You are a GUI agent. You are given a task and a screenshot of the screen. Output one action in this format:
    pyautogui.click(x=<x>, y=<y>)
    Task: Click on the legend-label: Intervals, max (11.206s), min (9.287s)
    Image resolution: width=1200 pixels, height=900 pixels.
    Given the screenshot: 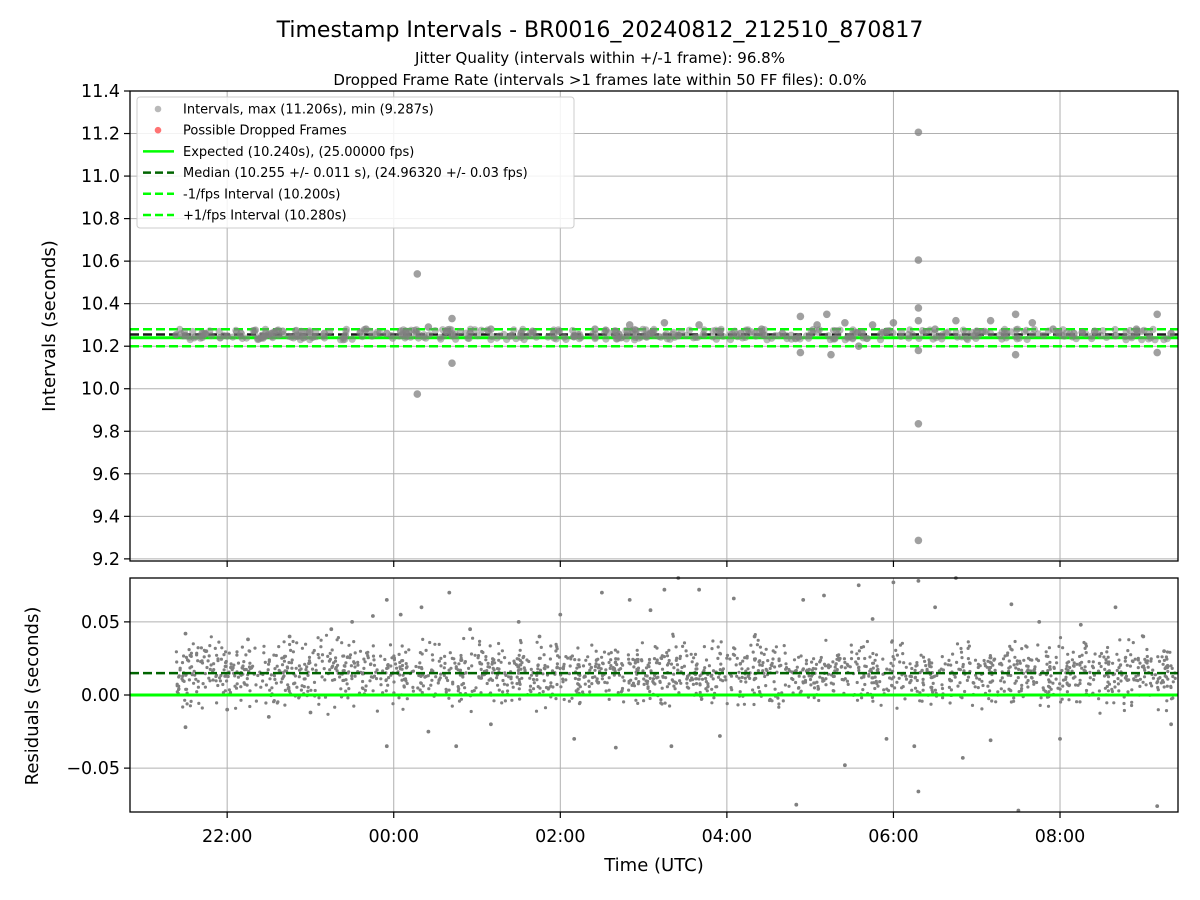 What is the action you would take?
    pyautogui.click(x=308, y=110)
    